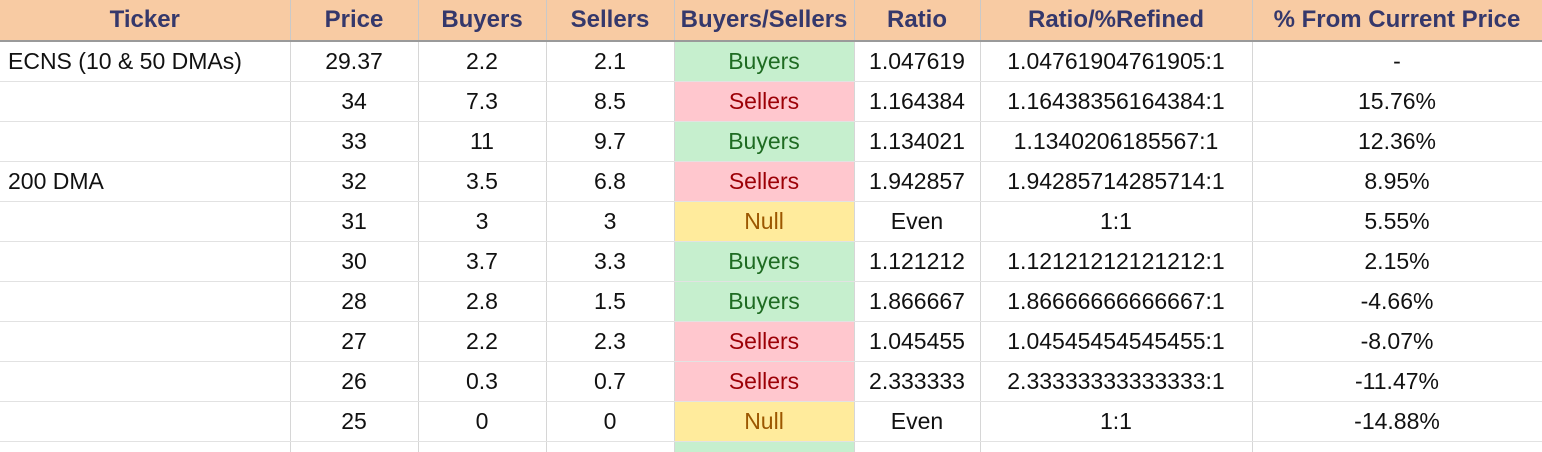  I want to click on pct-from-current-cell: 2.15%, so click(1397, 262).